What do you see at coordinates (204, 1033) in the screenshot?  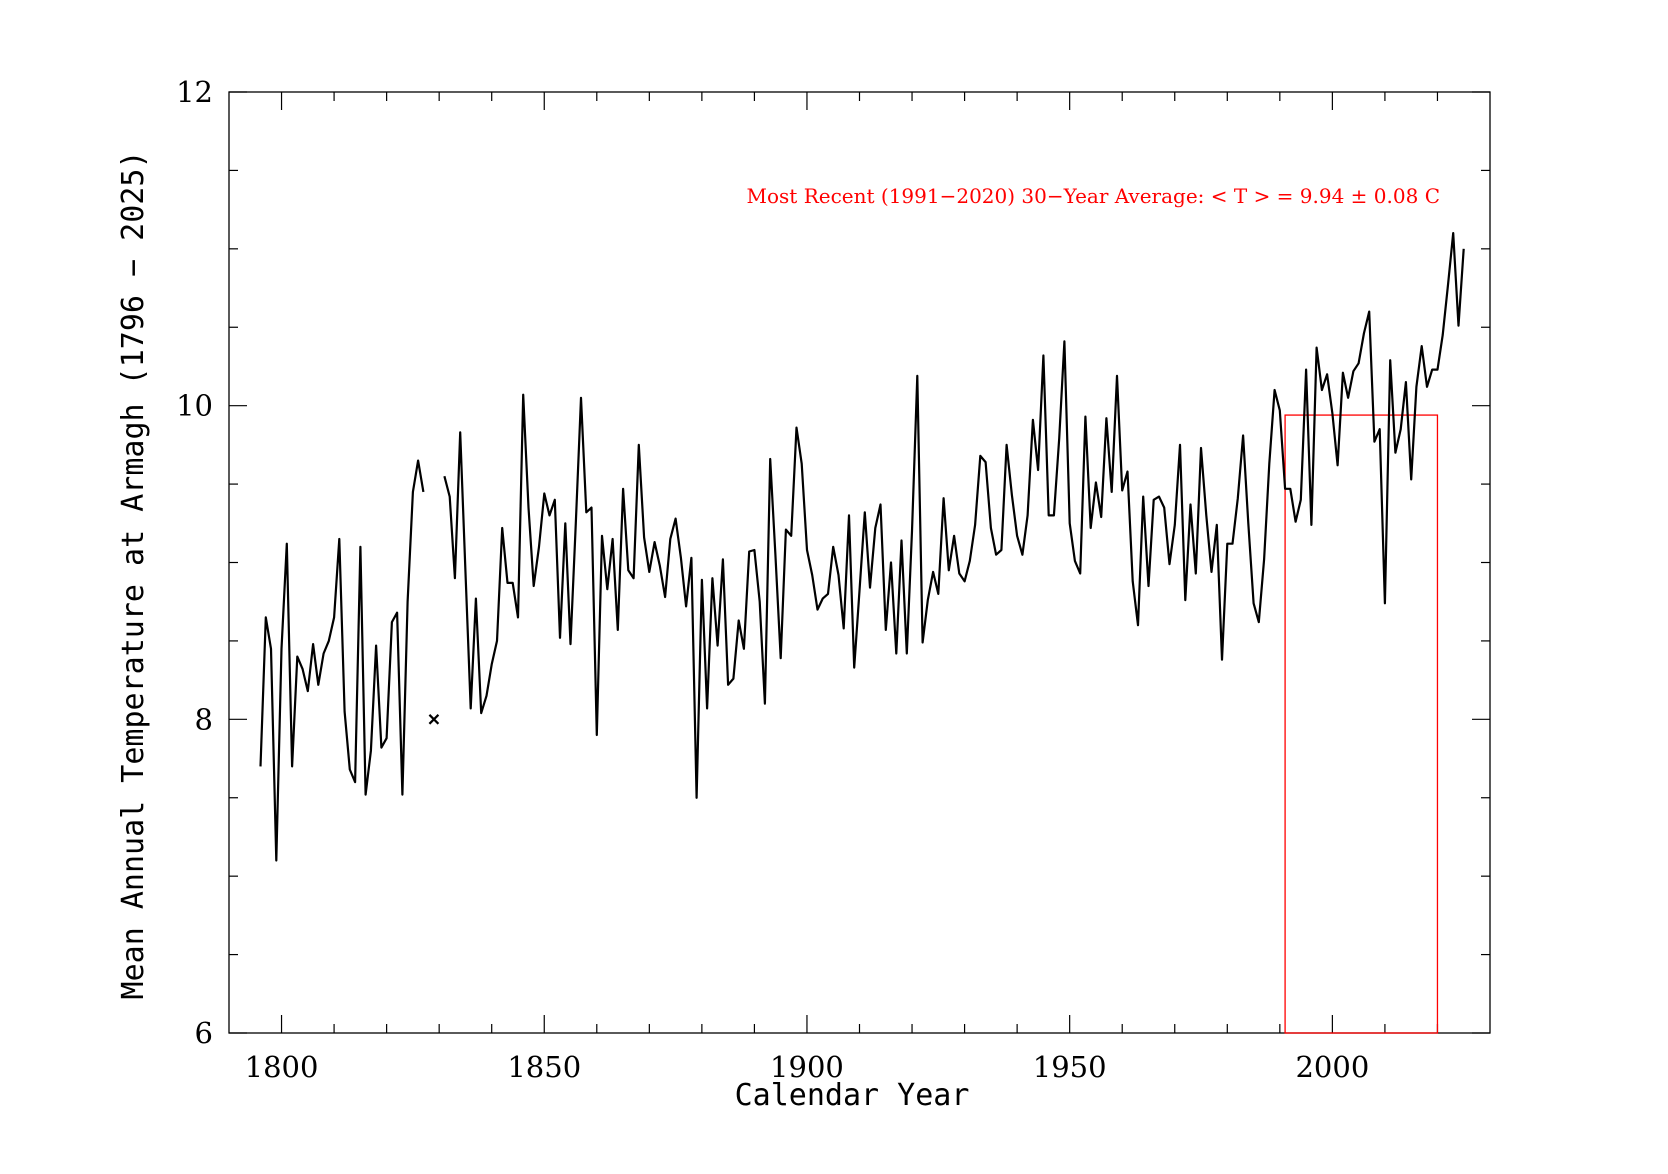 I see `y-tick-label: 6` at bounding box center [204, 1033].